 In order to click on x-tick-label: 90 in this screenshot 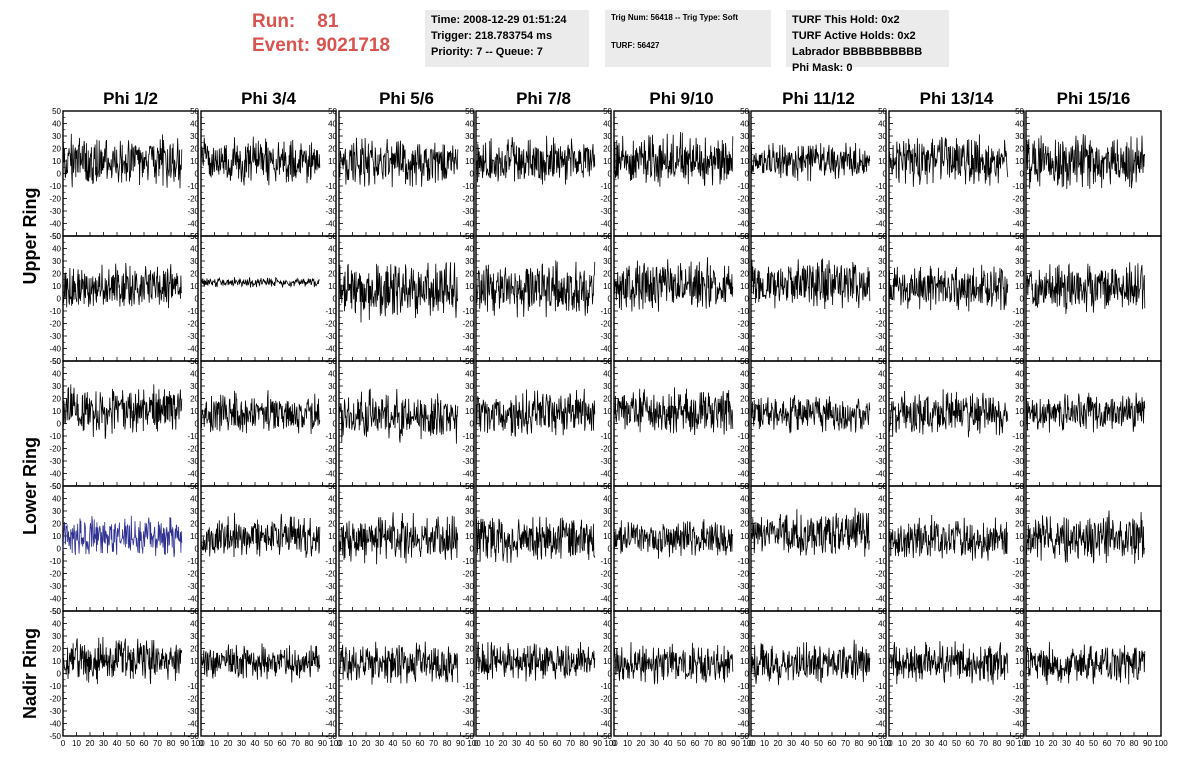, I will do `click(1147, 743)`.